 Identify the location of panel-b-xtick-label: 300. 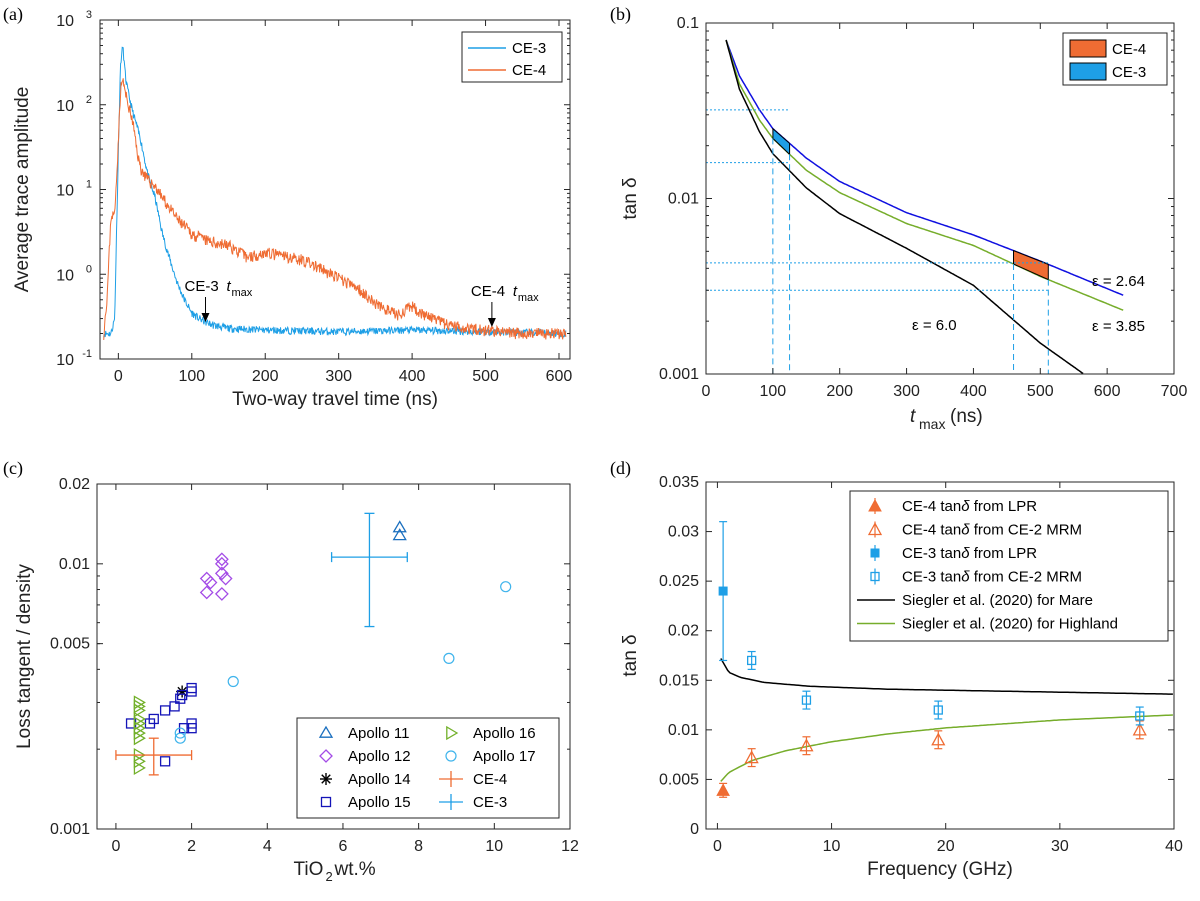
(906, 391).